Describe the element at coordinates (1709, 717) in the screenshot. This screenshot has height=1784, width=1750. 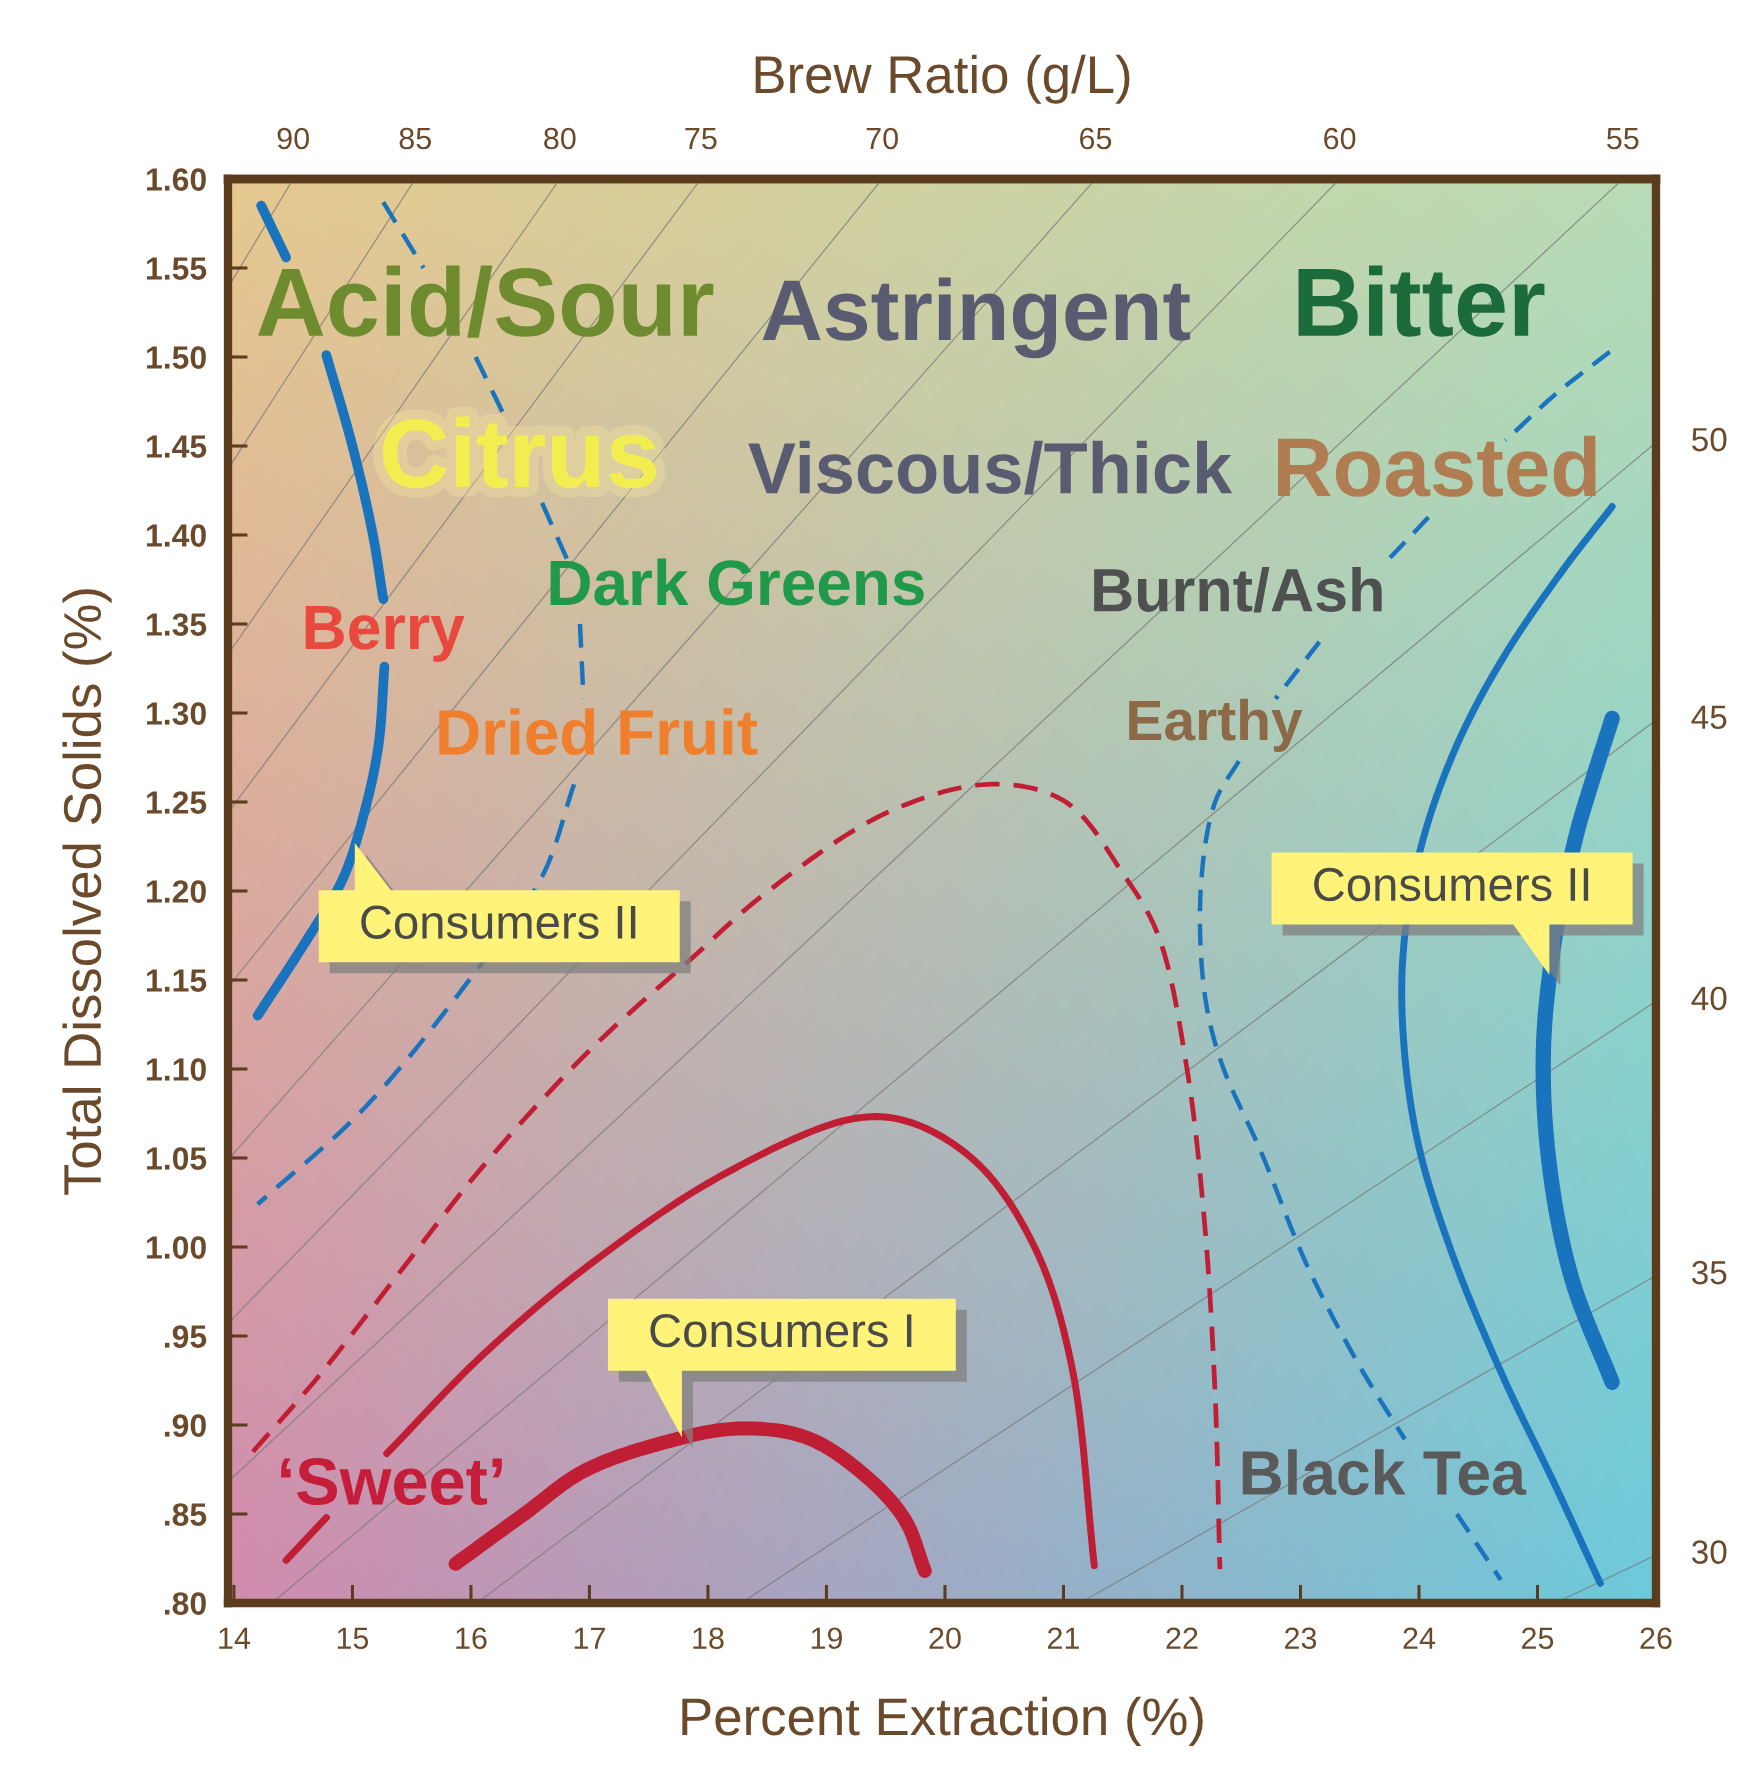
I see `series-label: 45` at that location.